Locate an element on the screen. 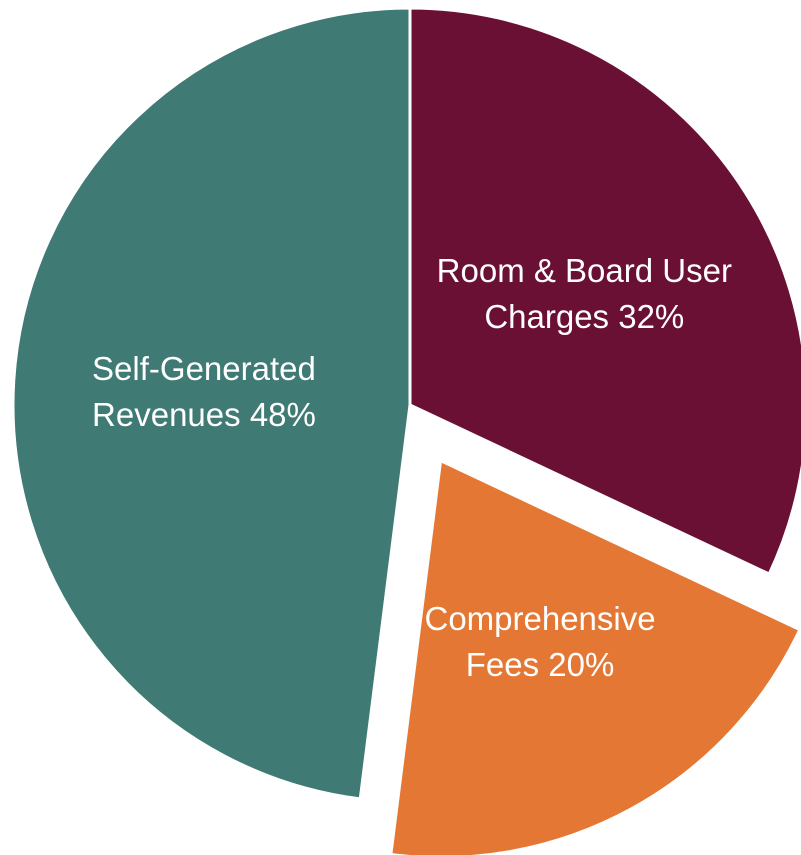 This screenshot has width=801, height=855. category-label: Self-Generated Revenues is located at coordinates (204, 392).